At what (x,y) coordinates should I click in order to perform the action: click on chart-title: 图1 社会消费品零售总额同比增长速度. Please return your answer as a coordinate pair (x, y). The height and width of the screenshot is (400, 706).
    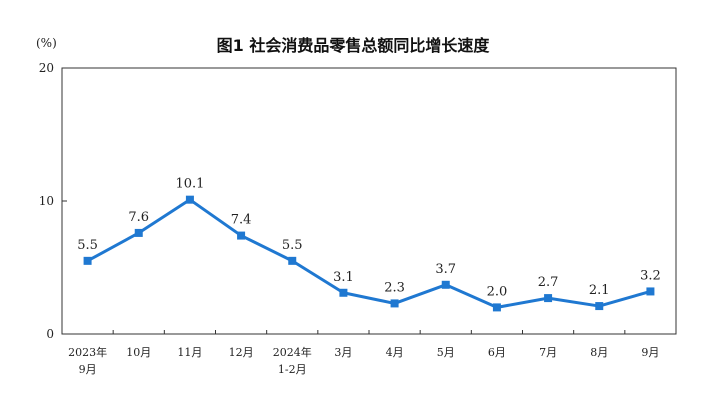
    Looking at the image, I should click on (353, 45).